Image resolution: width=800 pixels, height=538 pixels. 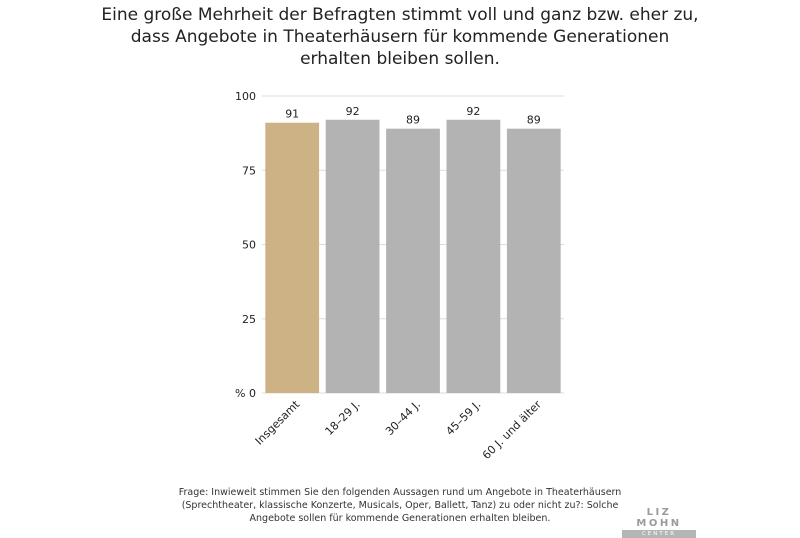 What do you see at coordinates (292, 114) in the screenshot?
I see `data-label: 91` at bounding box center [292, 114].